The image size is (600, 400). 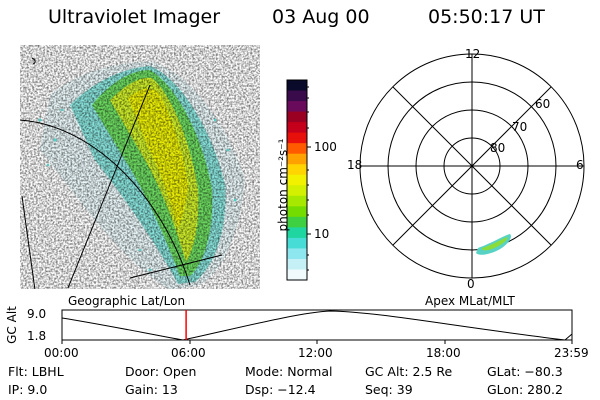 What do you see at coordinates (134, 17) in the screenshot?
I see `instrument-title: Ultraviolet Imager` at bounding box center [134, 17].